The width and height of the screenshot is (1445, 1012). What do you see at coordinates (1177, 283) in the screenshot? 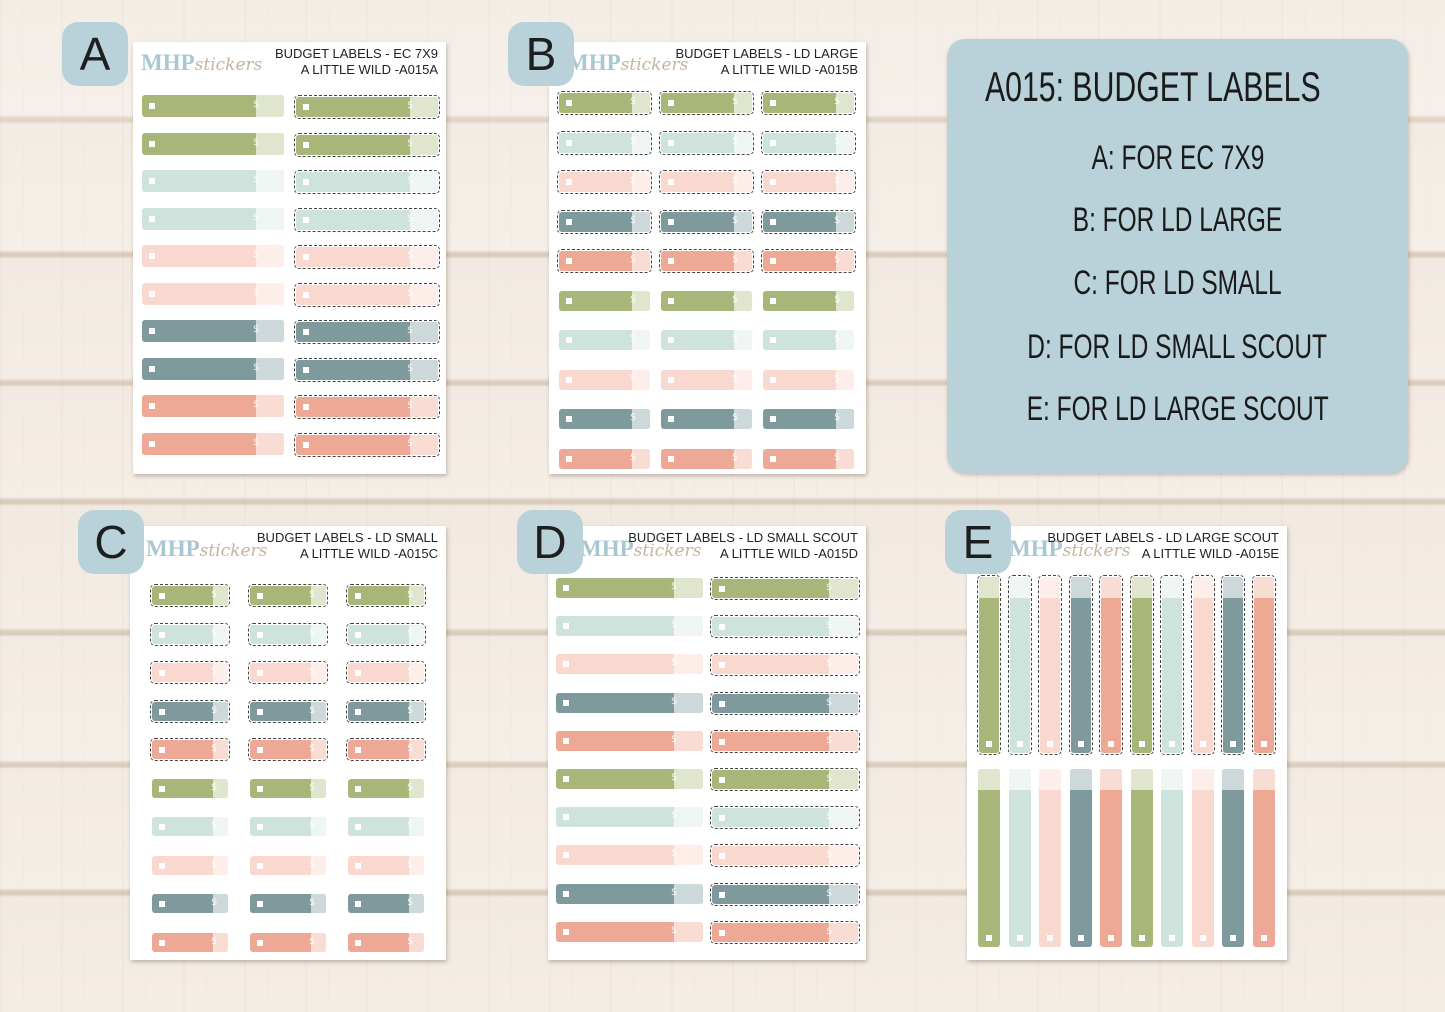
I see `info-line-text: C: FOR LD SMALL` at bounding box center [1177, 283].